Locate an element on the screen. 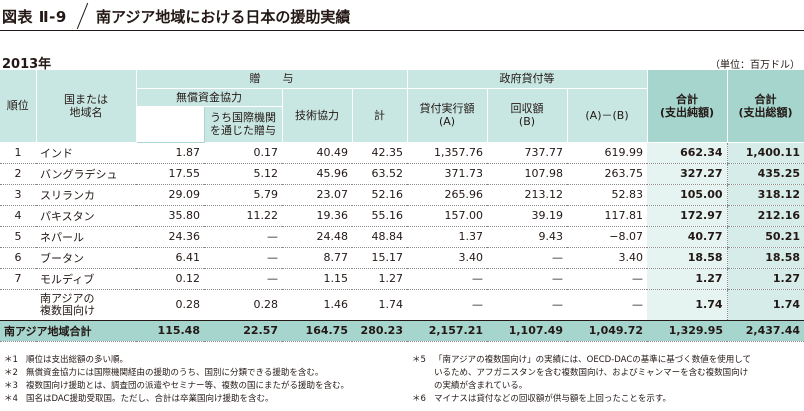 The width and height of the screenshot is (804, 411). title-divider is located at coordinates (82, 16).